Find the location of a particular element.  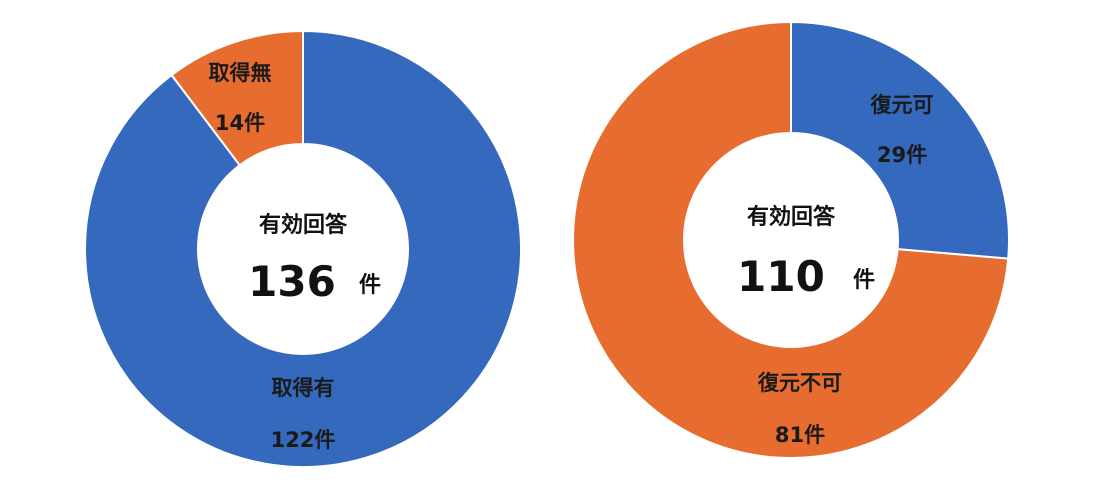

center-total: 136 is located at coordinates (292, 281).